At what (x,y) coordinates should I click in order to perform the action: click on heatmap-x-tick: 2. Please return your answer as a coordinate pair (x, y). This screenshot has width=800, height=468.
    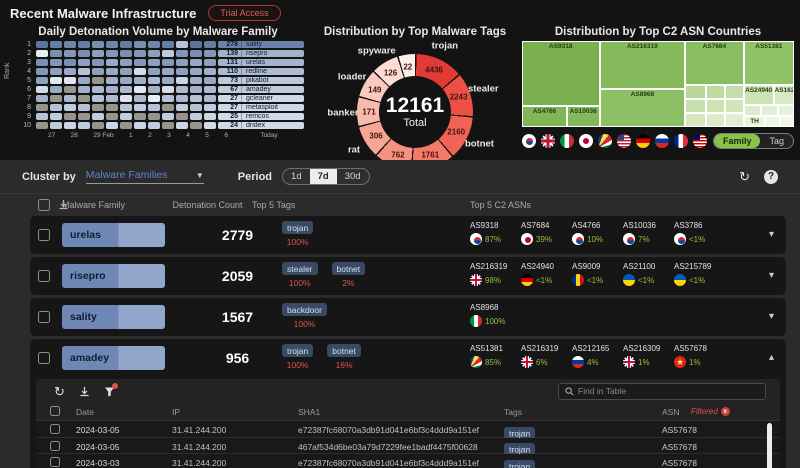
    Looking at the image, I should click on (150, 135).